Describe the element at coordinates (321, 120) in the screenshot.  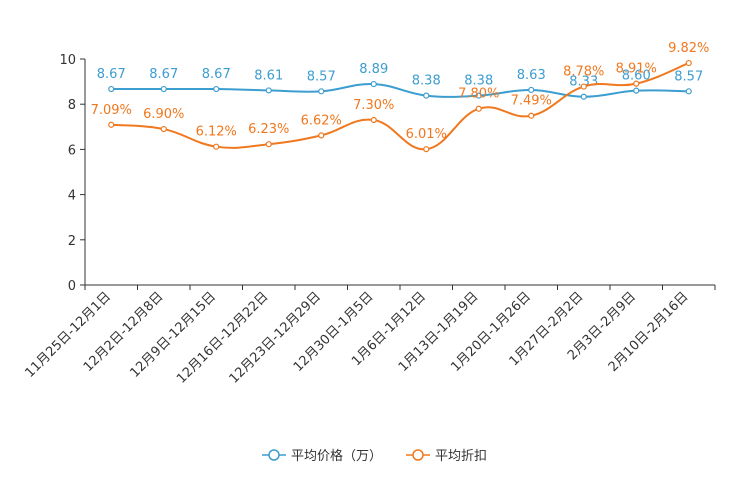
I see `data-label: 6.62%` at that location.